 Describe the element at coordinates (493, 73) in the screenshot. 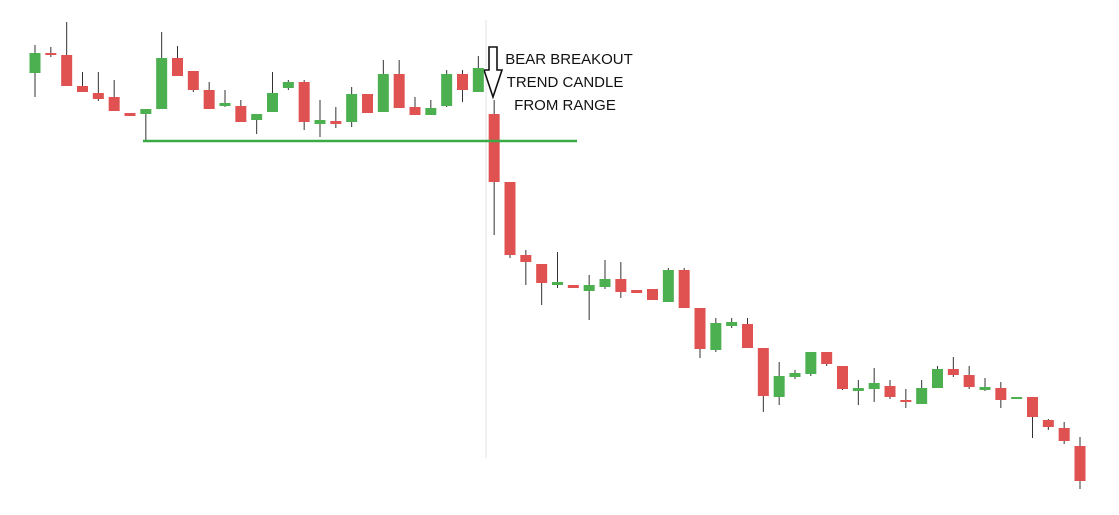

I see `annotation-arrow` at that location.